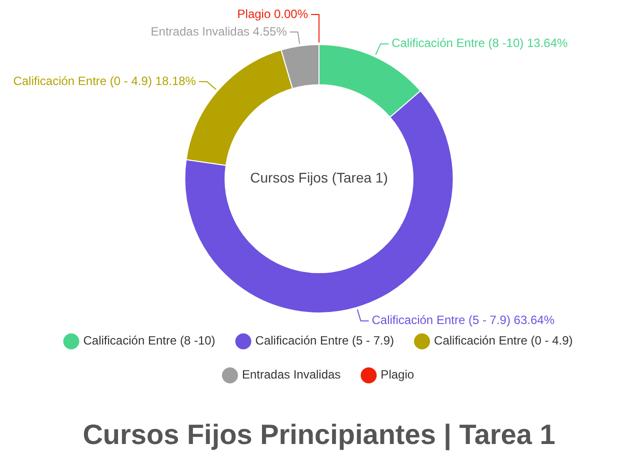  What do you see at coordinates (397, 375) in the screenshot?
I see `legend-label: Plagio` at bounding box center [397, 375].